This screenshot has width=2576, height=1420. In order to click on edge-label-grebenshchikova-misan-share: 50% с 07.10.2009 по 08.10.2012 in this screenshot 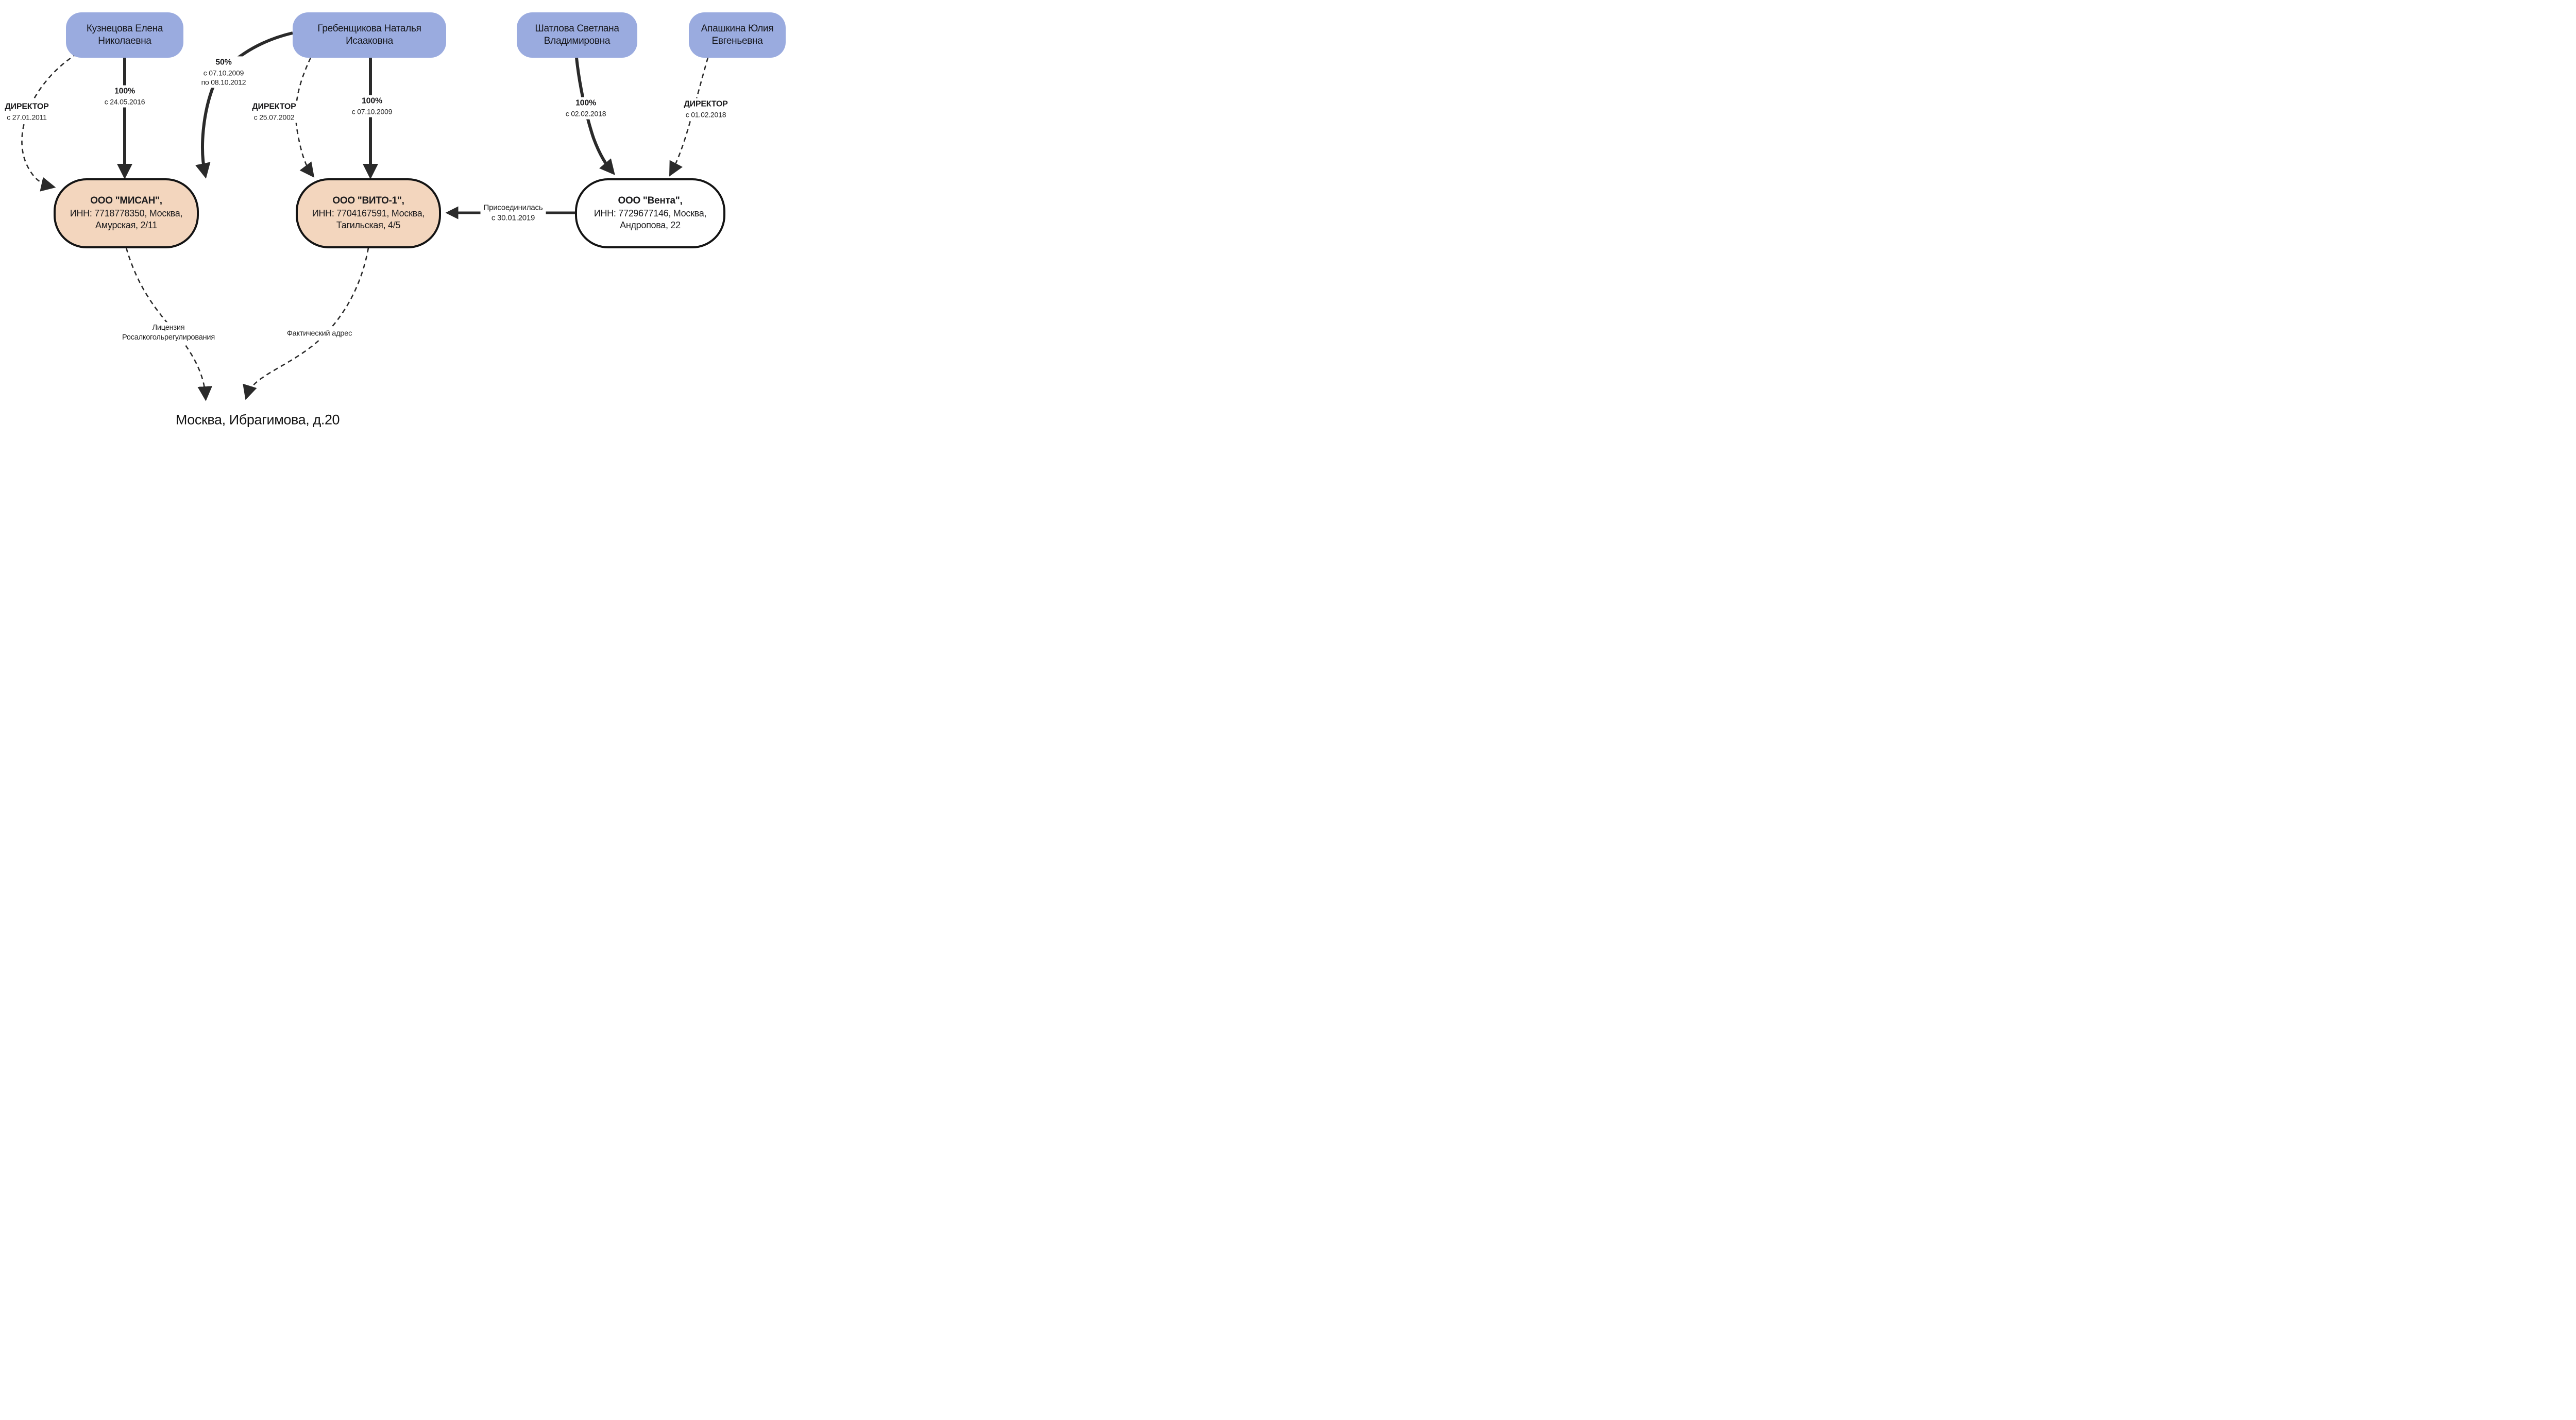, I will do `click(223, 72)`.